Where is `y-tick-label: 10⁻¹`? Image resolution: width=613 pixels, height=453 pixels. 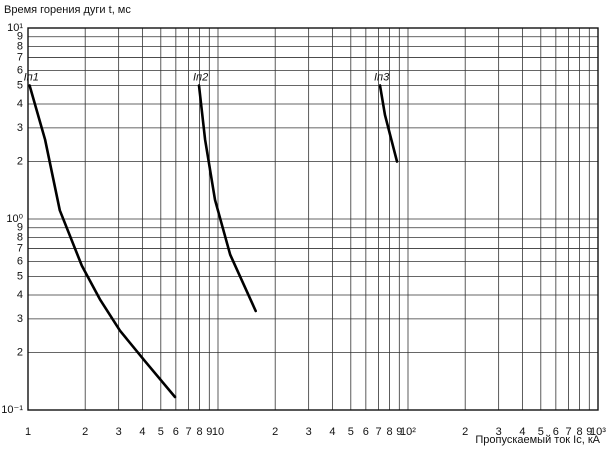 y-tick-label: 10⁻¹ is located at coordinates (12, 410).